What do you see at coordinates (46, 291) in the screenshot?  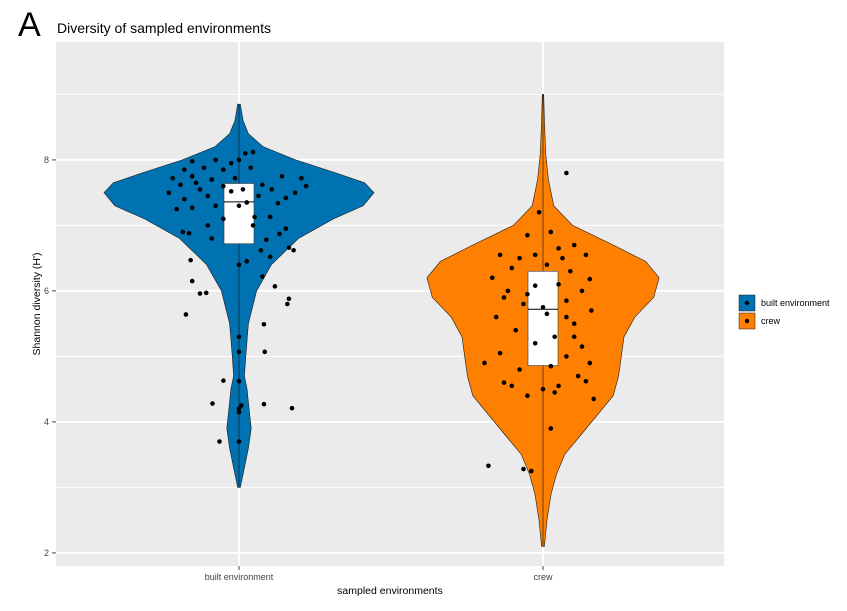 I see `y-tick-label: 6` at bounding box center [46, 291].